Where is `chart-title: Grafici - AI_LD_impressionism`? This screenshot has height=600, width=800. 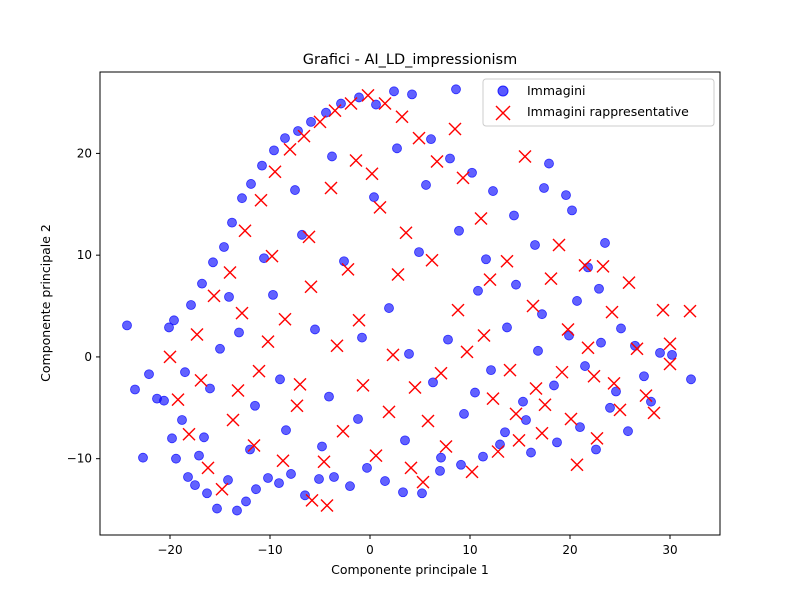 chart-title: Grafici - AI_LD_impressionism is located at coordinates (410, 60).